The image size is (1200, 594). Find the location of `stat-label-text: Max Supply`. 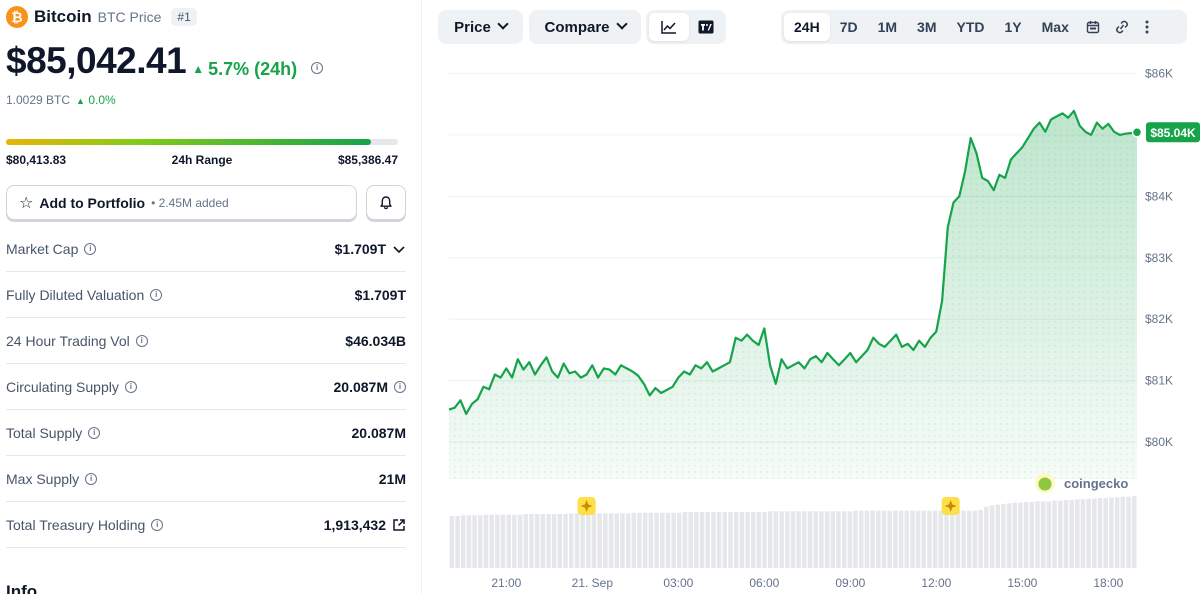

stat-label-text: Max Supply is located at coordinates (43, 478).